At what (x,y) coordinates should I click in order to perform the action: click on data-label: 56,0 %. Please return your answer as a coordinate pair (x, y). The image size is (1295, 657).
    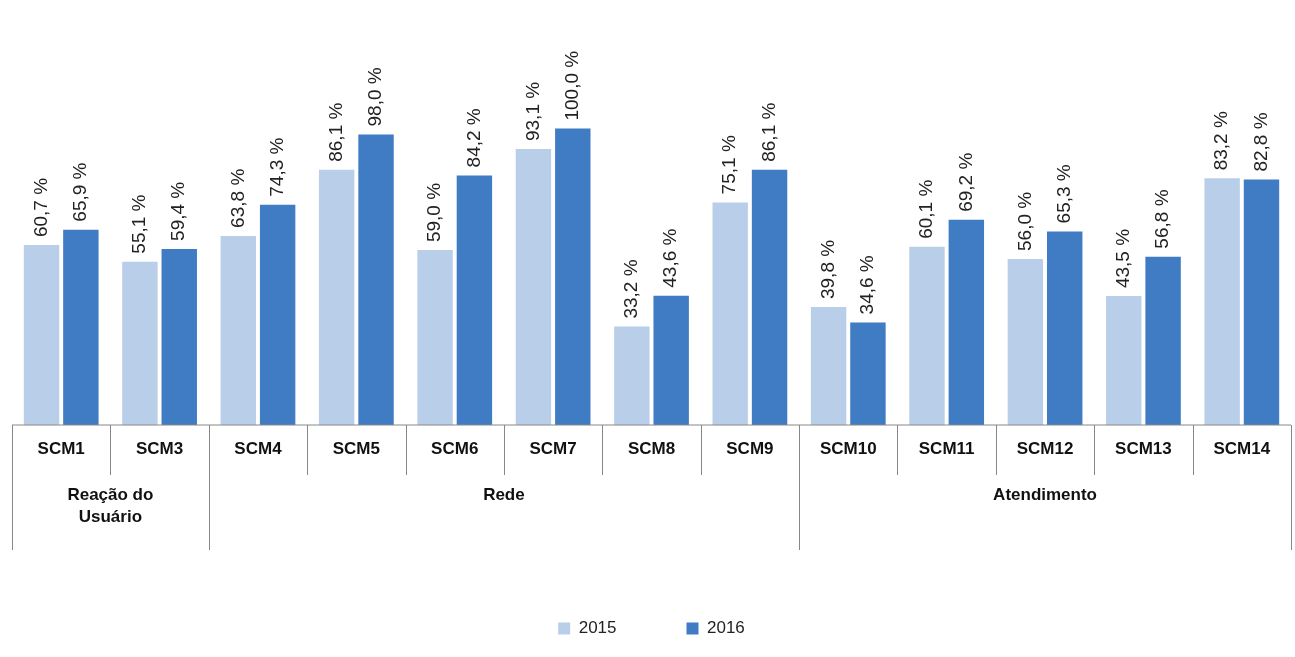
    Looking at the image, I should click on (1024, 221).